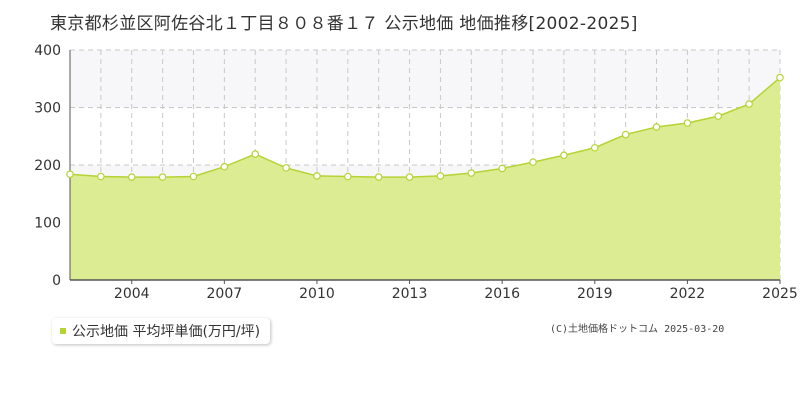 Image resolution: width=800 pixels, height=400 pixels. What do you see at coordinates (317, 294) in the screenshot?
I see `x-tick-label: 2010` at bounding box center [317, 294].